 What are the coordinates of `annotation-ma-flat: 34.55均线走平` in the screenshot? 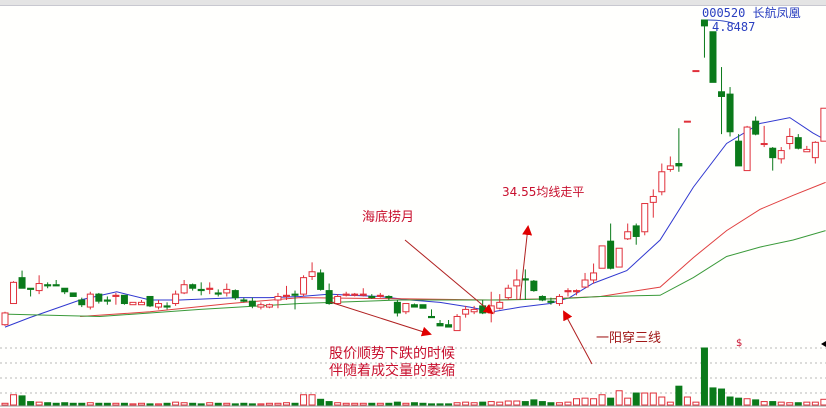 It's located at (543, 192).